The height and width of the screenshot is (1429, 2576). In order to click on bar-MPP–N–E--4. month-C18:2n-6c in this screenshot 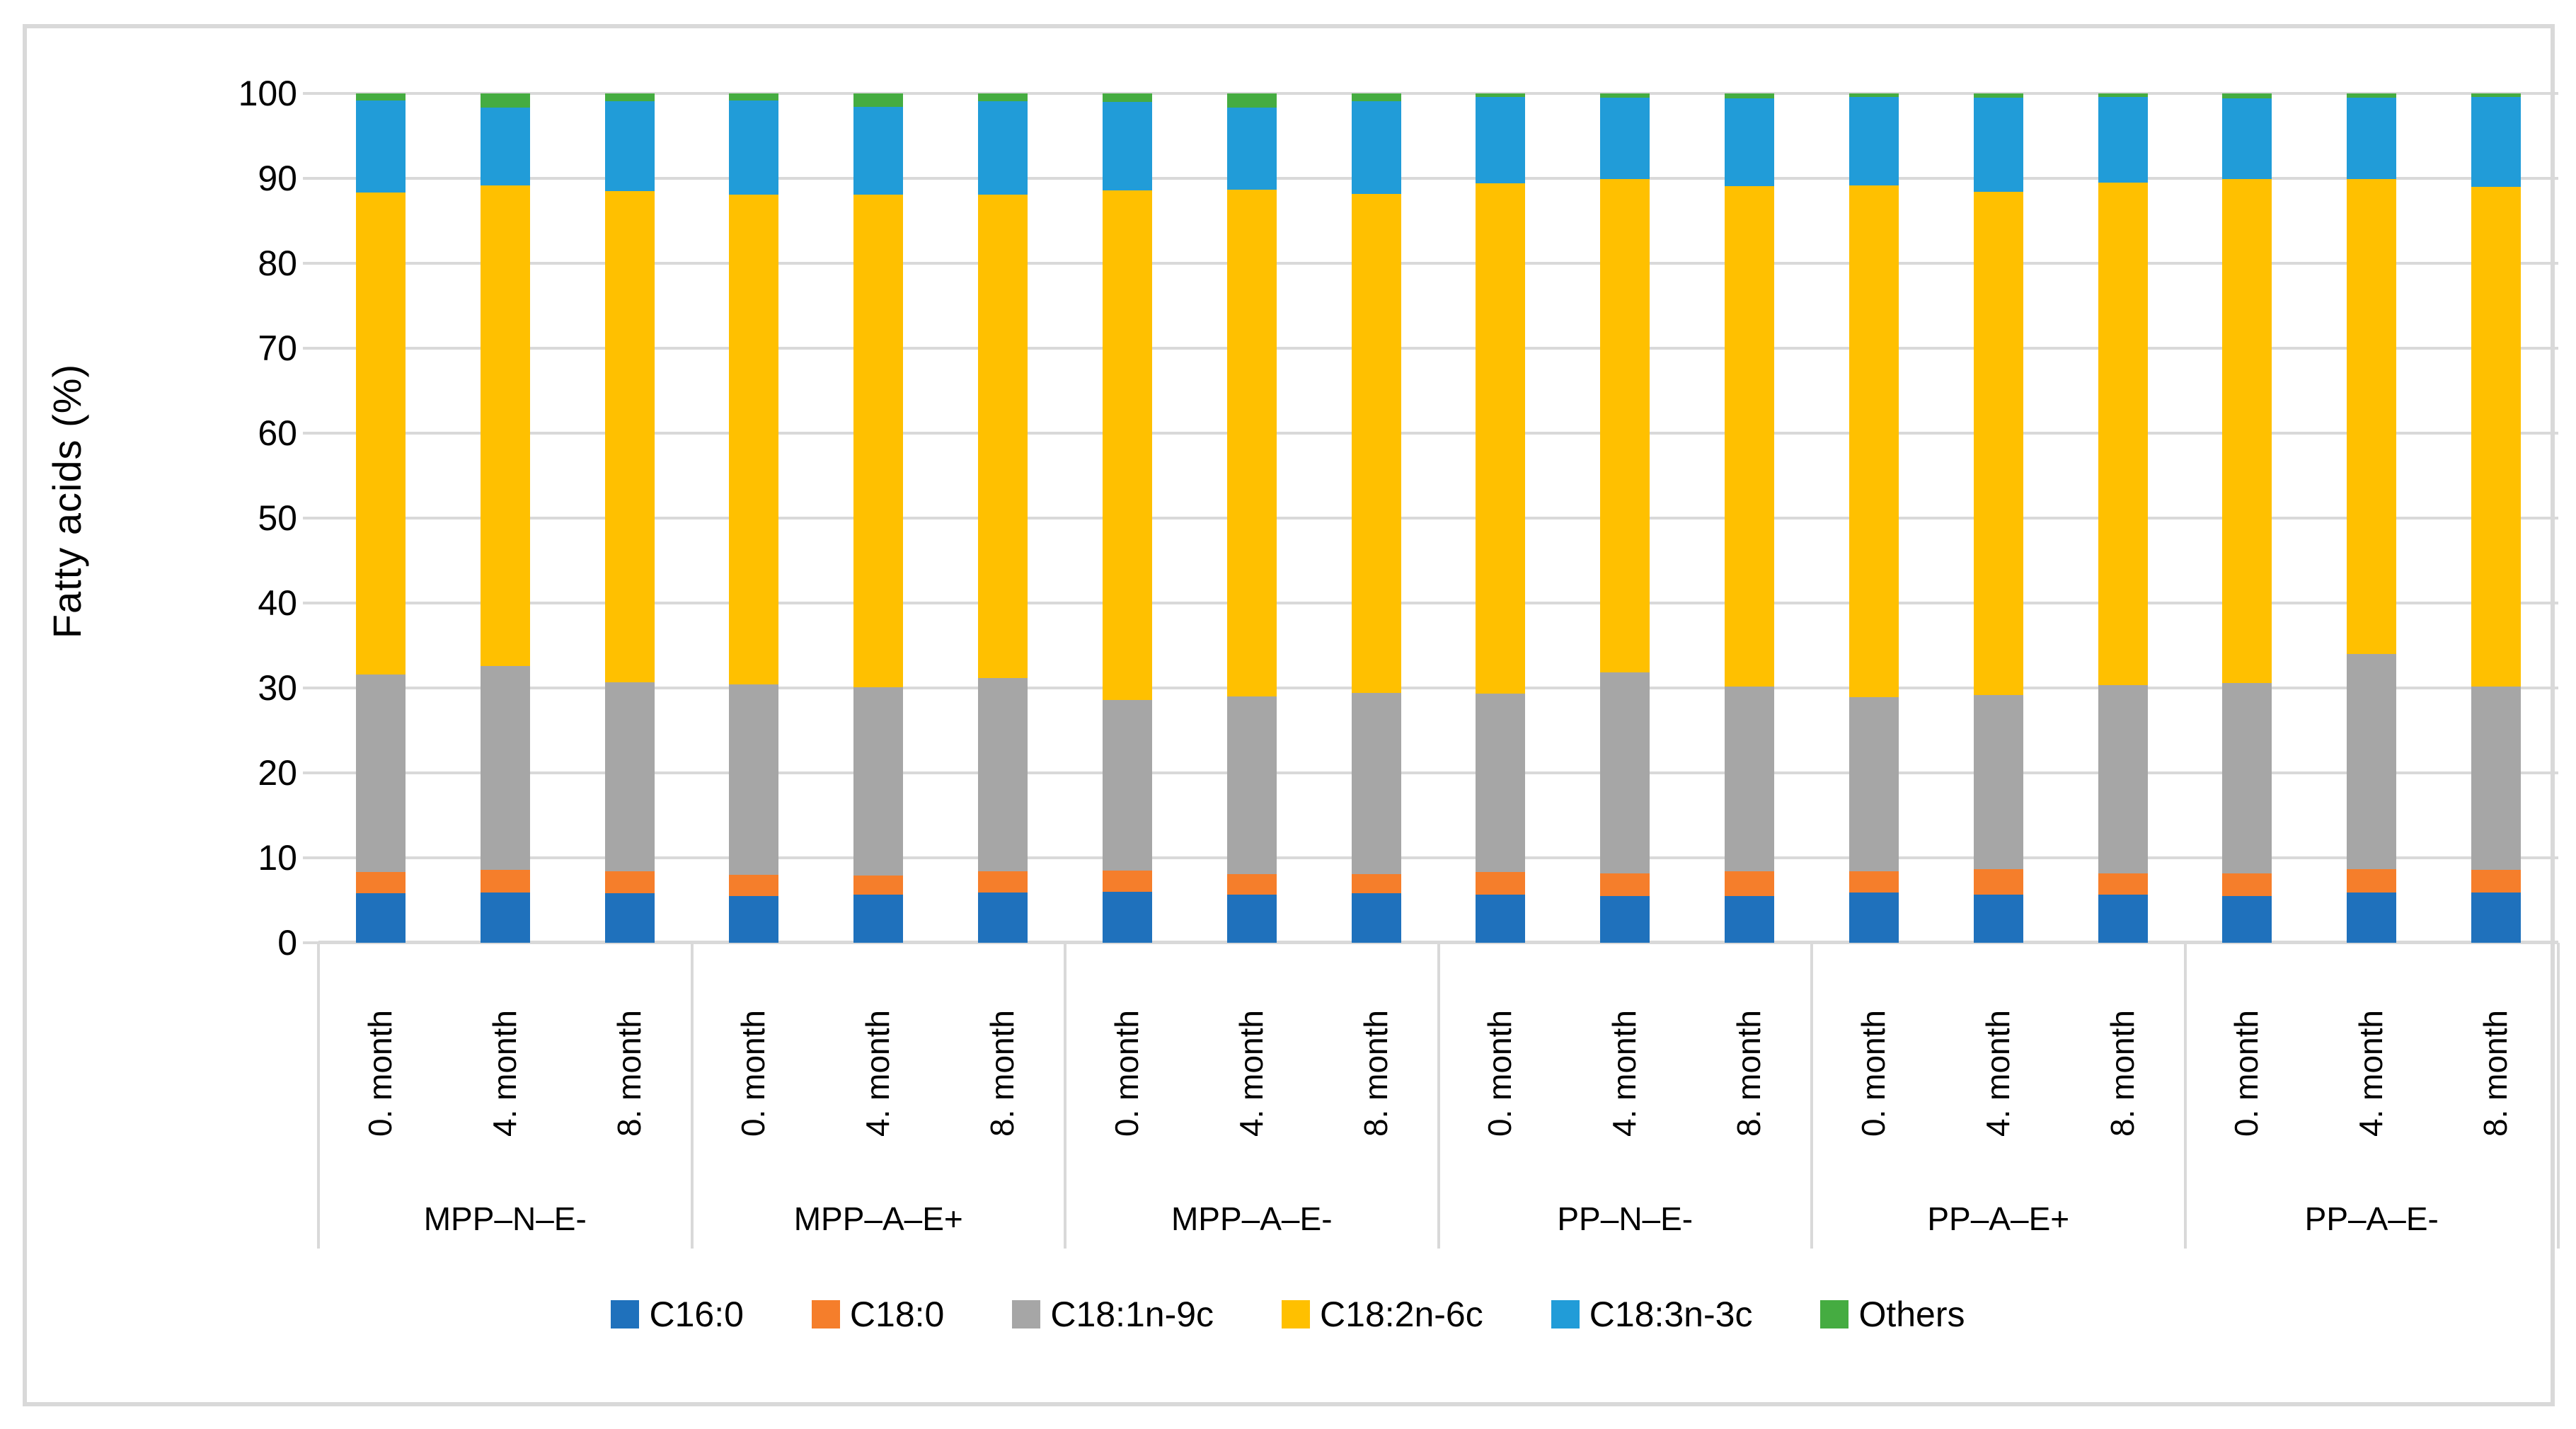, I will do `click(505, 425)`.